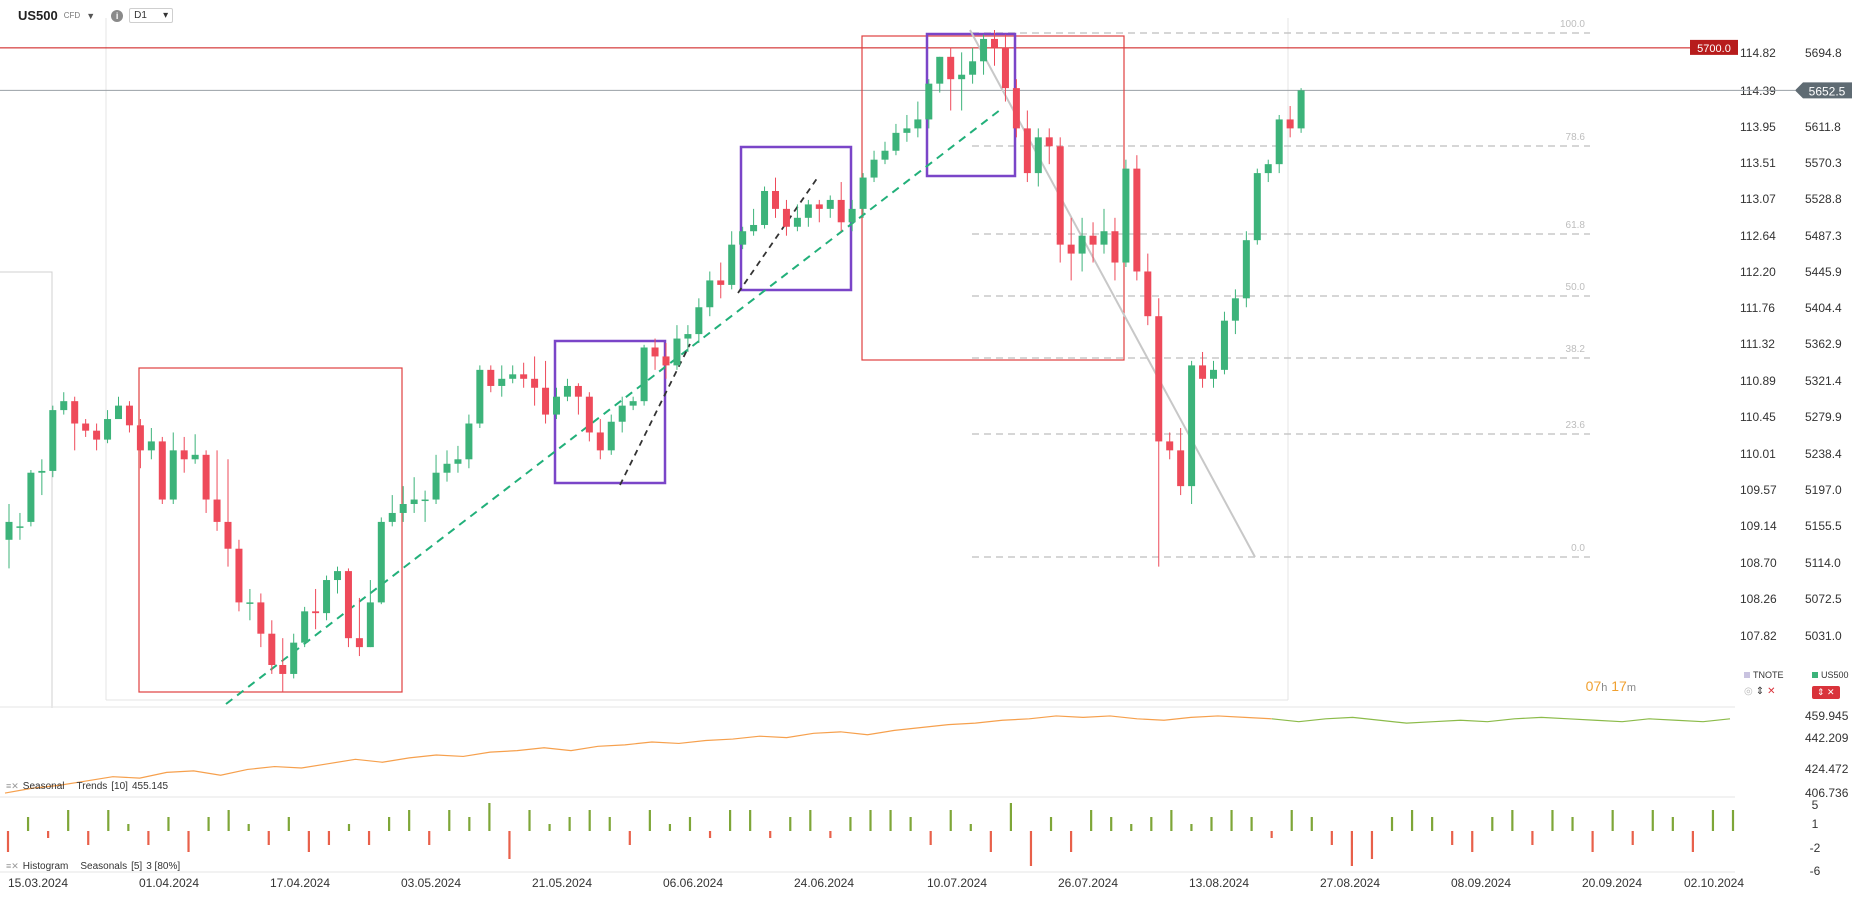 The width and height of the screenshot is (1866, 909). What do you see at coordinates (1758, 417) in the screenshot?
I see `tnote-axis-label: 110.45` at bounding box center [1758, 417].